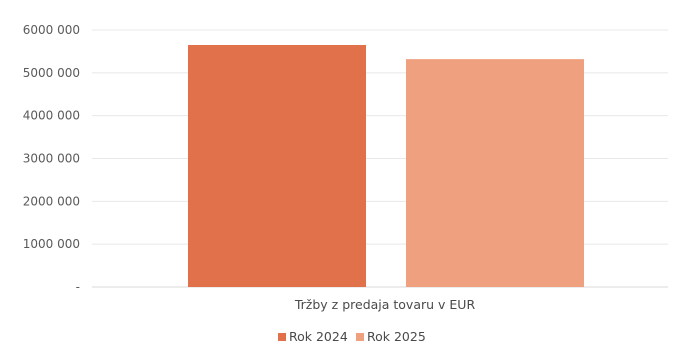 This screenshot has width=683, height=346. Describe the element at coordinates (51, 244) in the screenshot. I see `y-tick-label: 1000 000` at that location.